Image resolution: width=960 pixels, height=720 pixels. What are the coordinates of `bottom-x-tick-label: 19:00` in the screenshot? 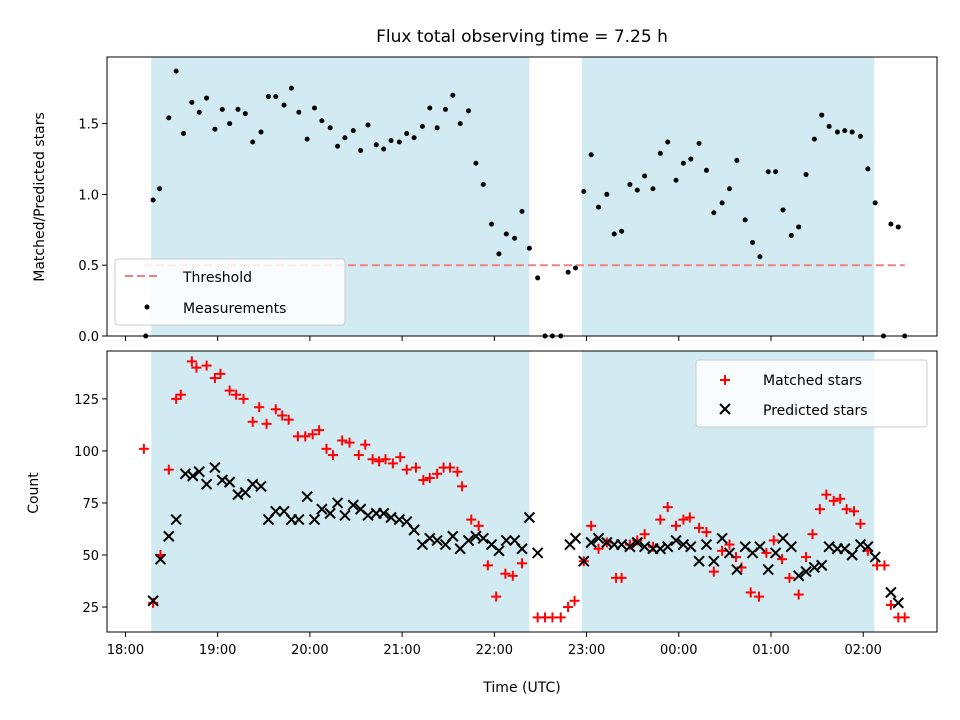 It's located at (217, 650).